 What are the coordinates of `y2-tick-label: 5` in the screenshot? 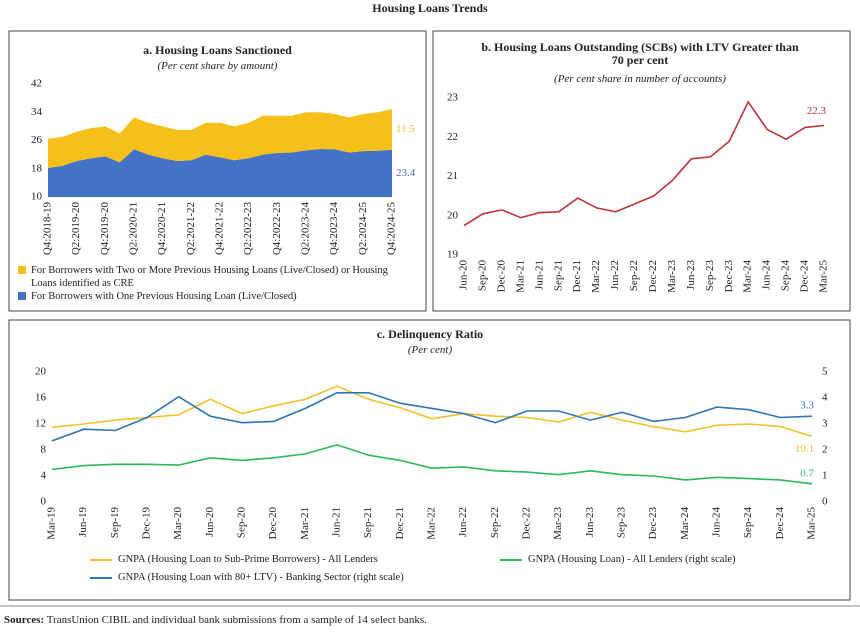 It's located at (825, 372).